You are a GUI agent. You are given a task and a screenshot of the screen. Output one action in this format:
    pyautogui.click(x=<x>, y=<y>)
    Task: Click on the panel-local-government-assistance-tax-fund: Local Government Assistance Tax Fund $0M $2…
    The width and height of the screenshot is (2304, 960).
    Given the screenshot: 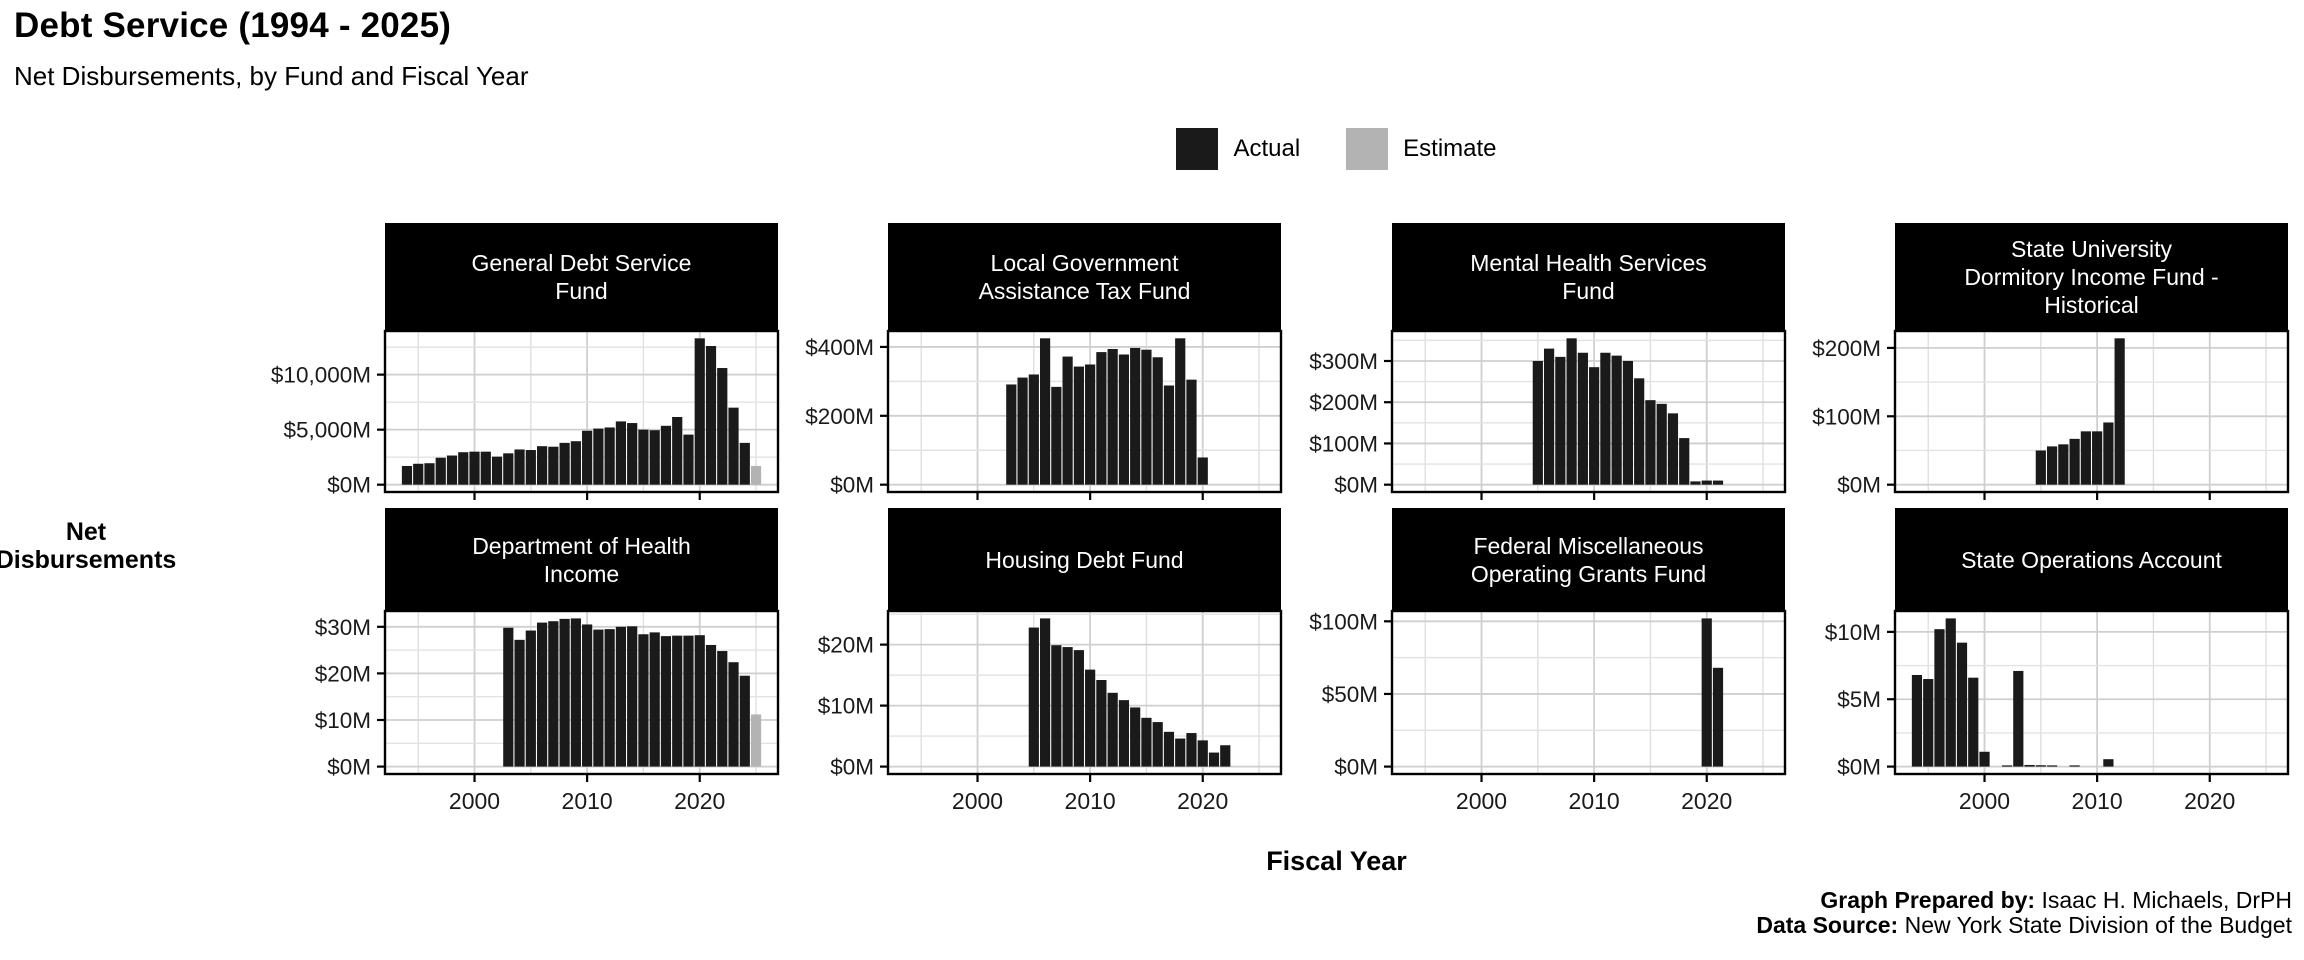 What is the action you would take?
    pyautogui.click(x=1044, y=361)
    